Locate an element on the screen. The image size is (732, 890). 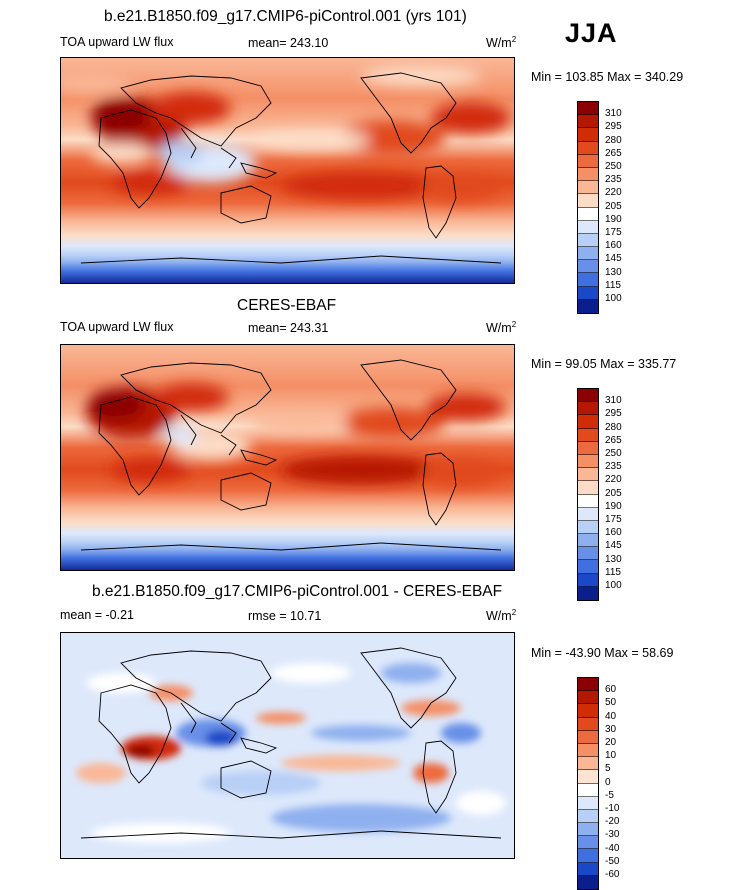
panel-2-mean-label: mean= 243.31 is located at coordinates (288, 328).